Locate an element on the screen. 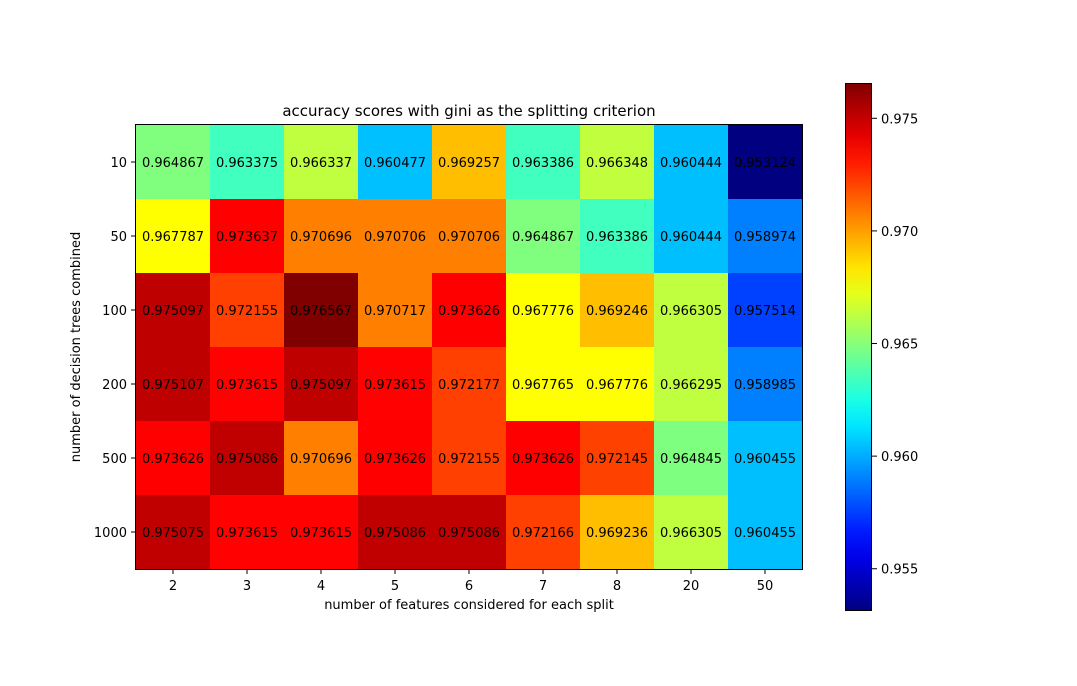  x-tick-label: 20 is located at coordinates (691, 586).